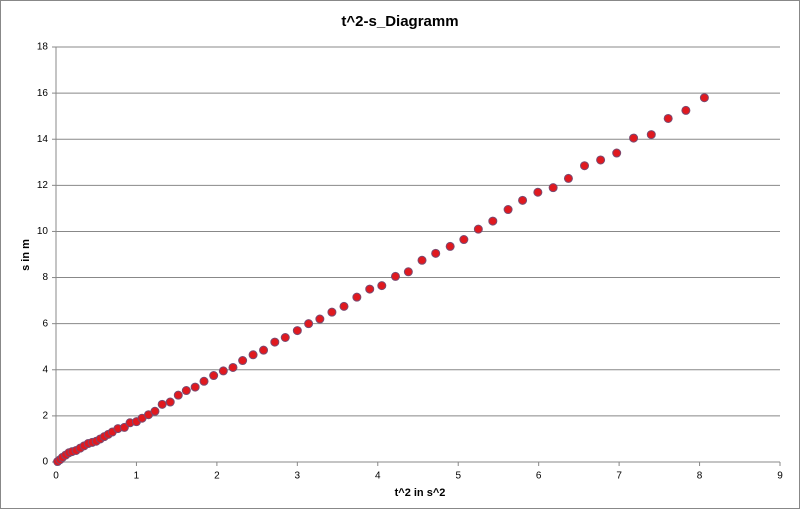  I want to click on y-tick-label: 0, so click(45, 462).